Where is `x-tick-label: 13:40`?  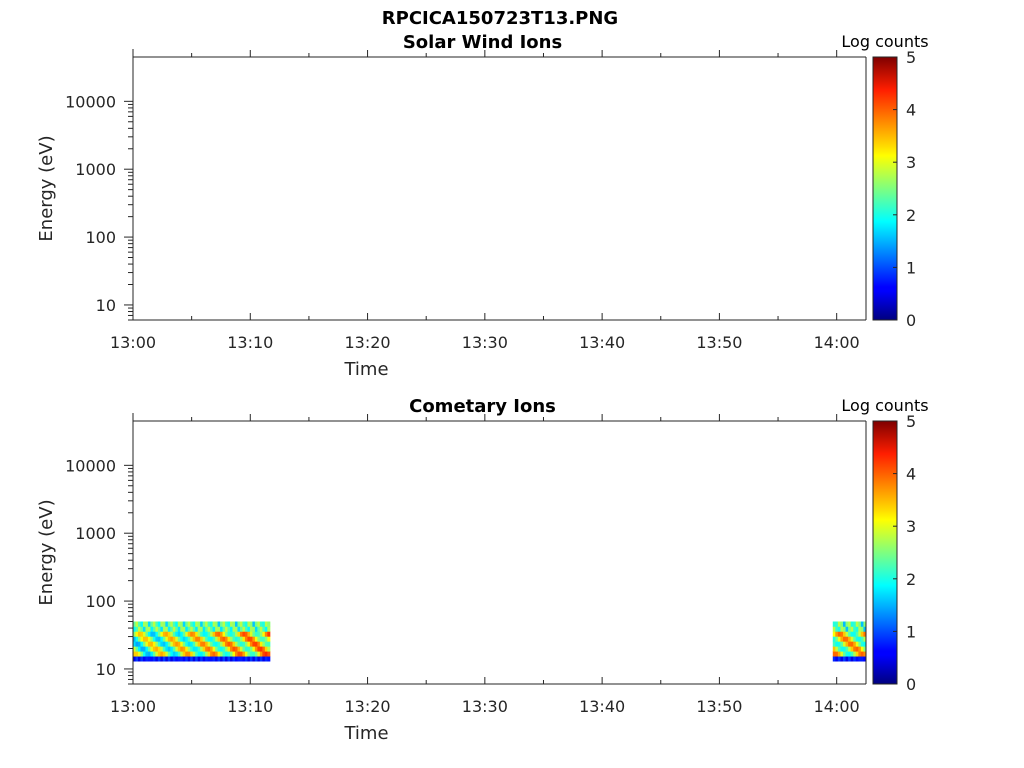
x-tick-label: 13:40 is located at coordinates (602, 706).